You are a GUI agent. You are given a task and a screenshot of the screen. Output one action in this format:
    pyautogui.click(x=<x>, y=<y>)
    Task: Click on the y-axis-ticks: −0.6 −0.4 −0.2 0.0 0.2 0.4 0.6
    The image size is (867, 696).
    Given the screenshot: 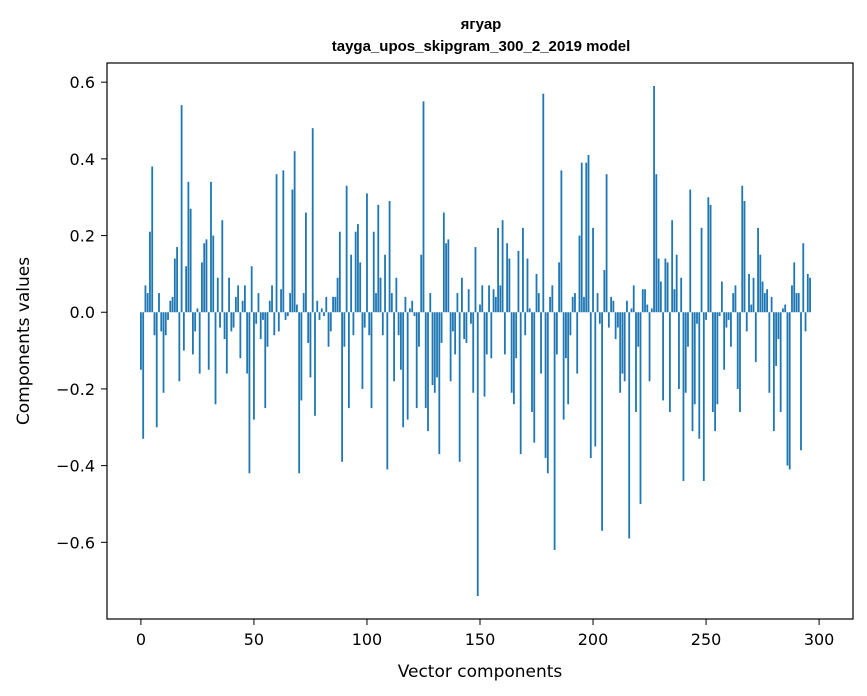 What is the action you would take?
    pyautogui.click(x=81, y=312)
    